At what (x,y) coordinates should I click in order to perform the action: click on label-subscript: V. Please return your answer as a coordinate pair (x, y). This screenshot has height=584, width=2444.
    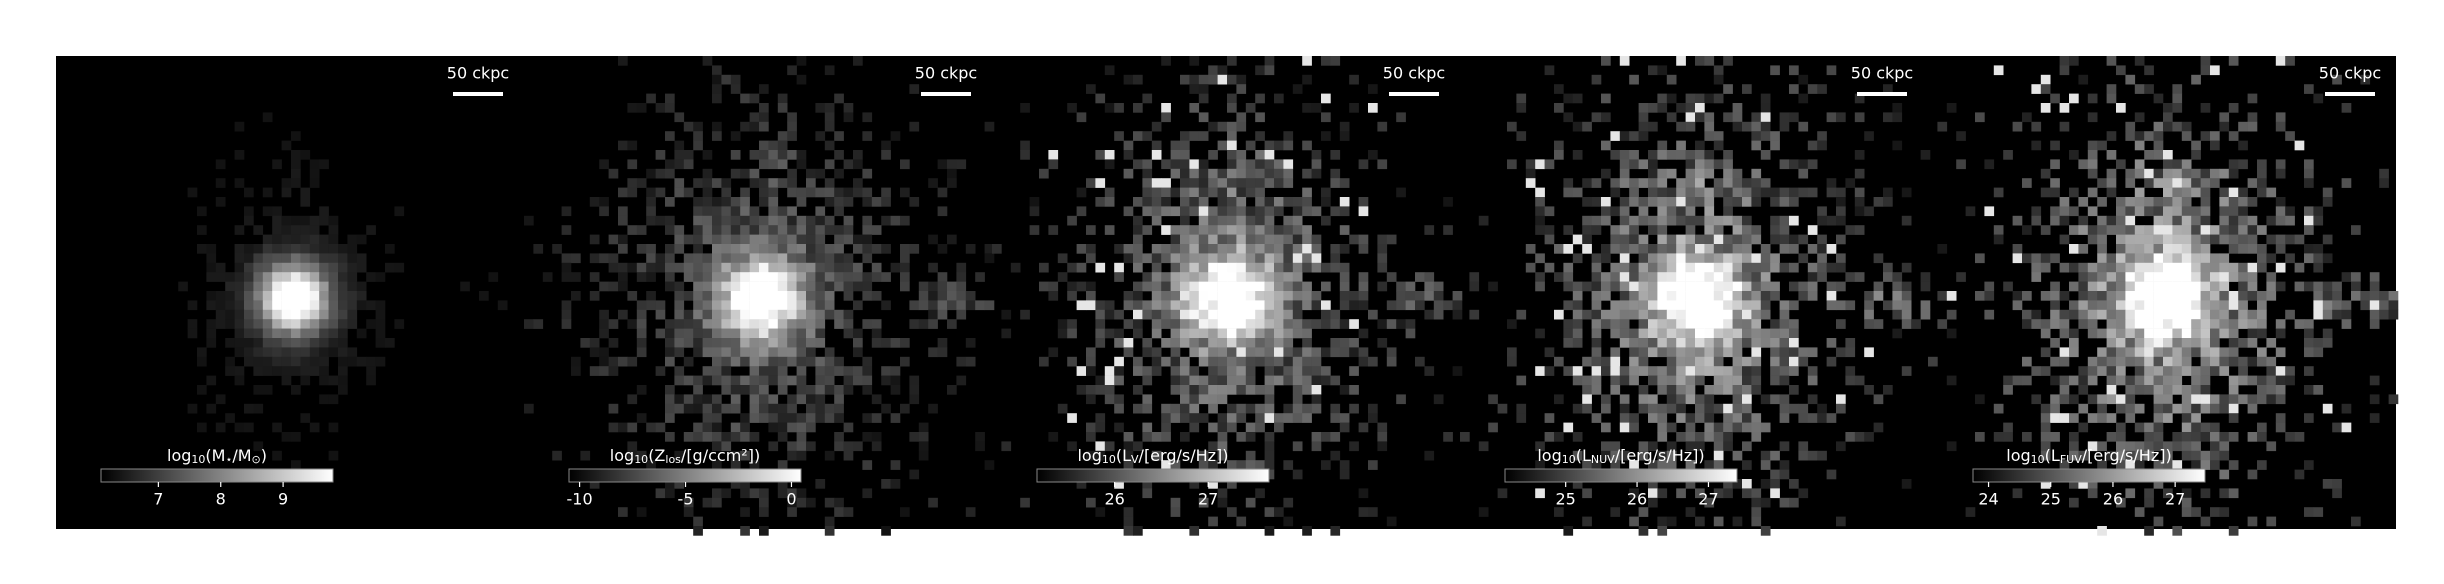
    Looking at the image, I should click on (1135, 459).